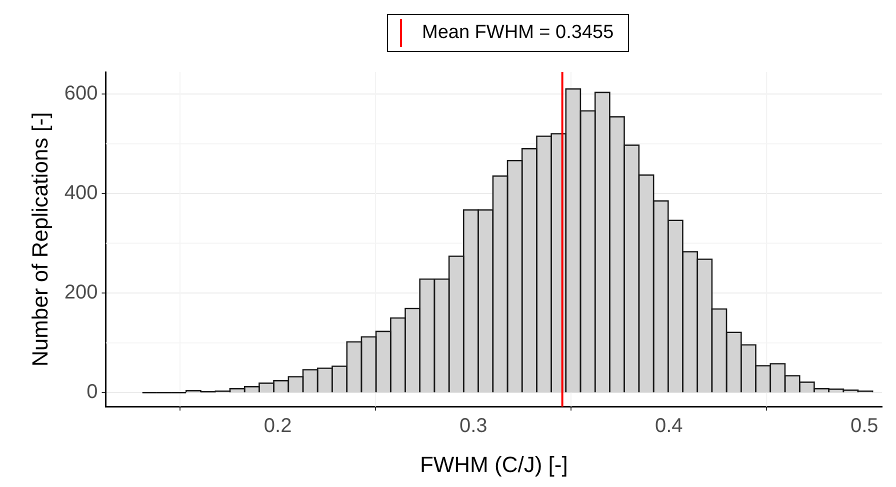  Describe the element at coordinates (518, 33) in the screenshot. I see `legend-label: Mean FWHM = 0.3455` at that location.